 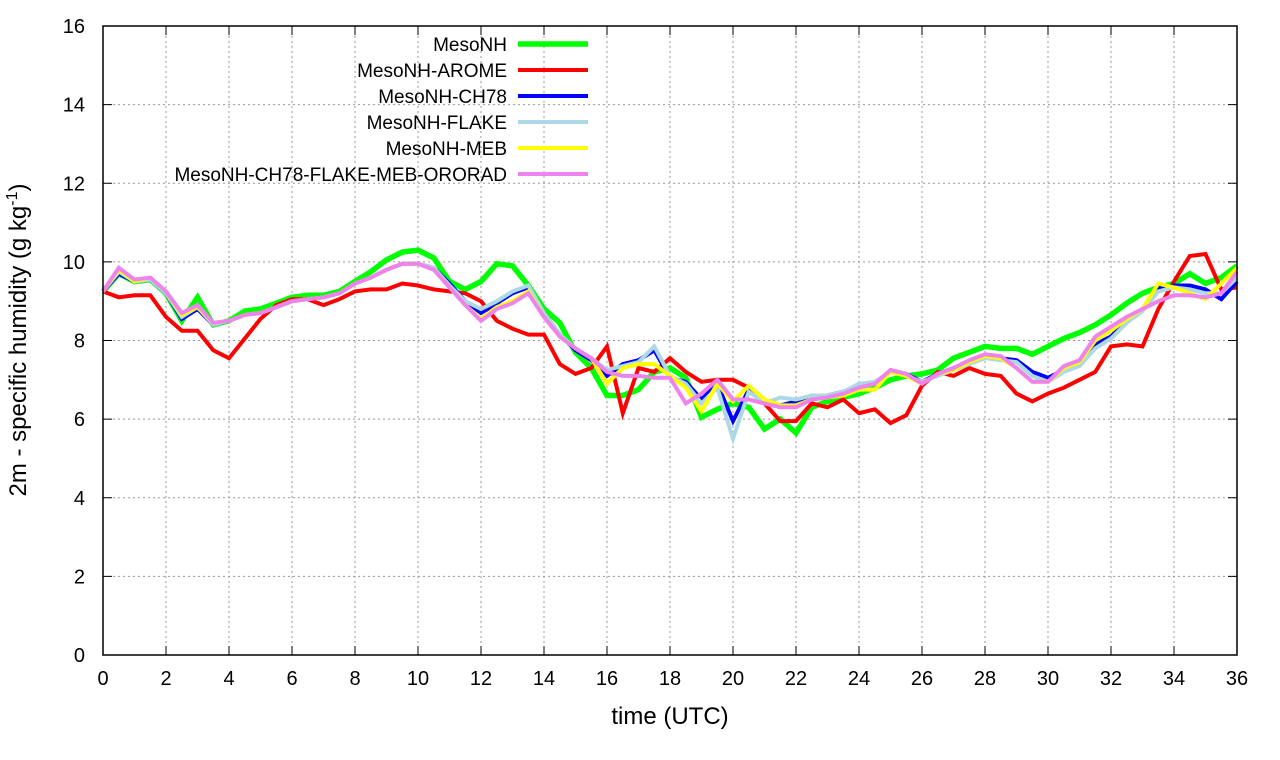 What do you see at coordinates (607, 679) in the screenshot?
I see `x-tick-label: 16` at bounding box center [607, 679].